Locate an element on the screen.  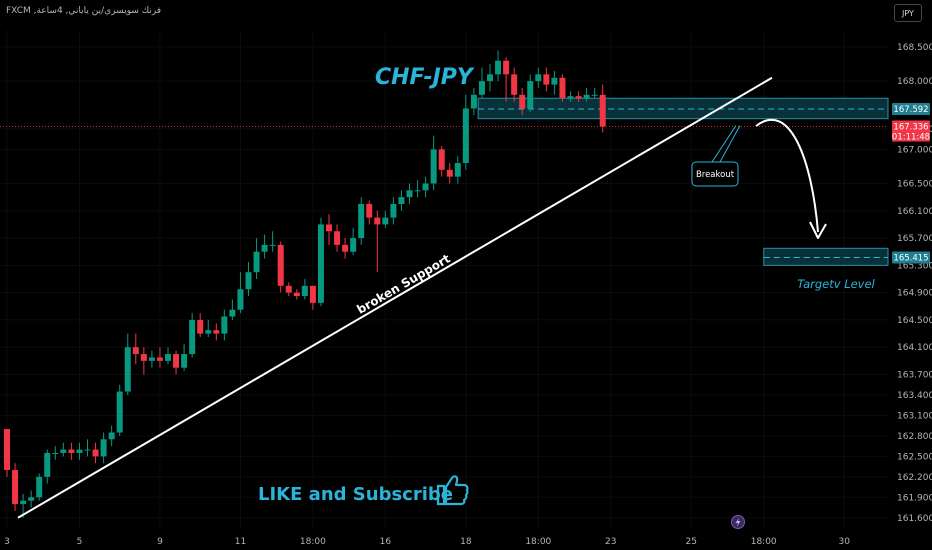
zone-price-tag-text: 167.592 is located at coordinates (910, 110).